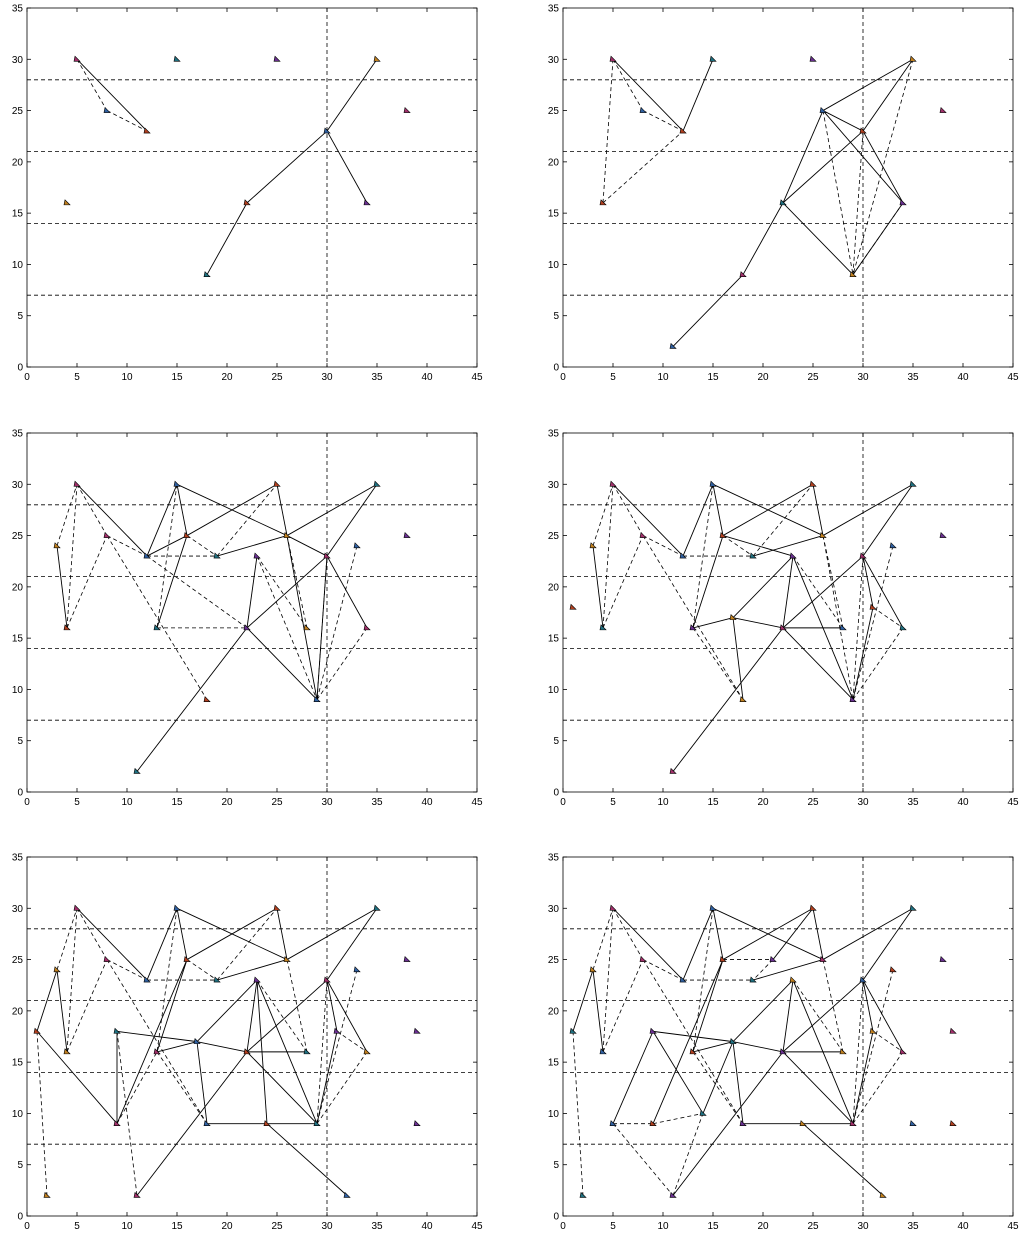  I want to click on panel-6: 0 5 10 15 20 25 30 35 40 45 0 5 10 15 20 25 30 35, so click(783, 1043).